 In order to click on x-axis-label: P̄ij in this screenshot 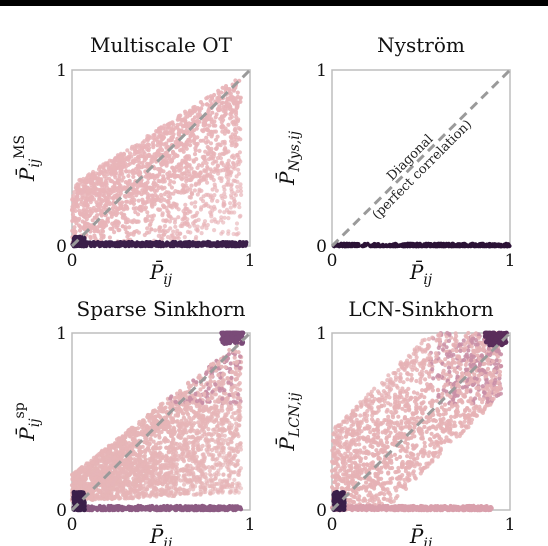, I will do `click(421, 273)`.